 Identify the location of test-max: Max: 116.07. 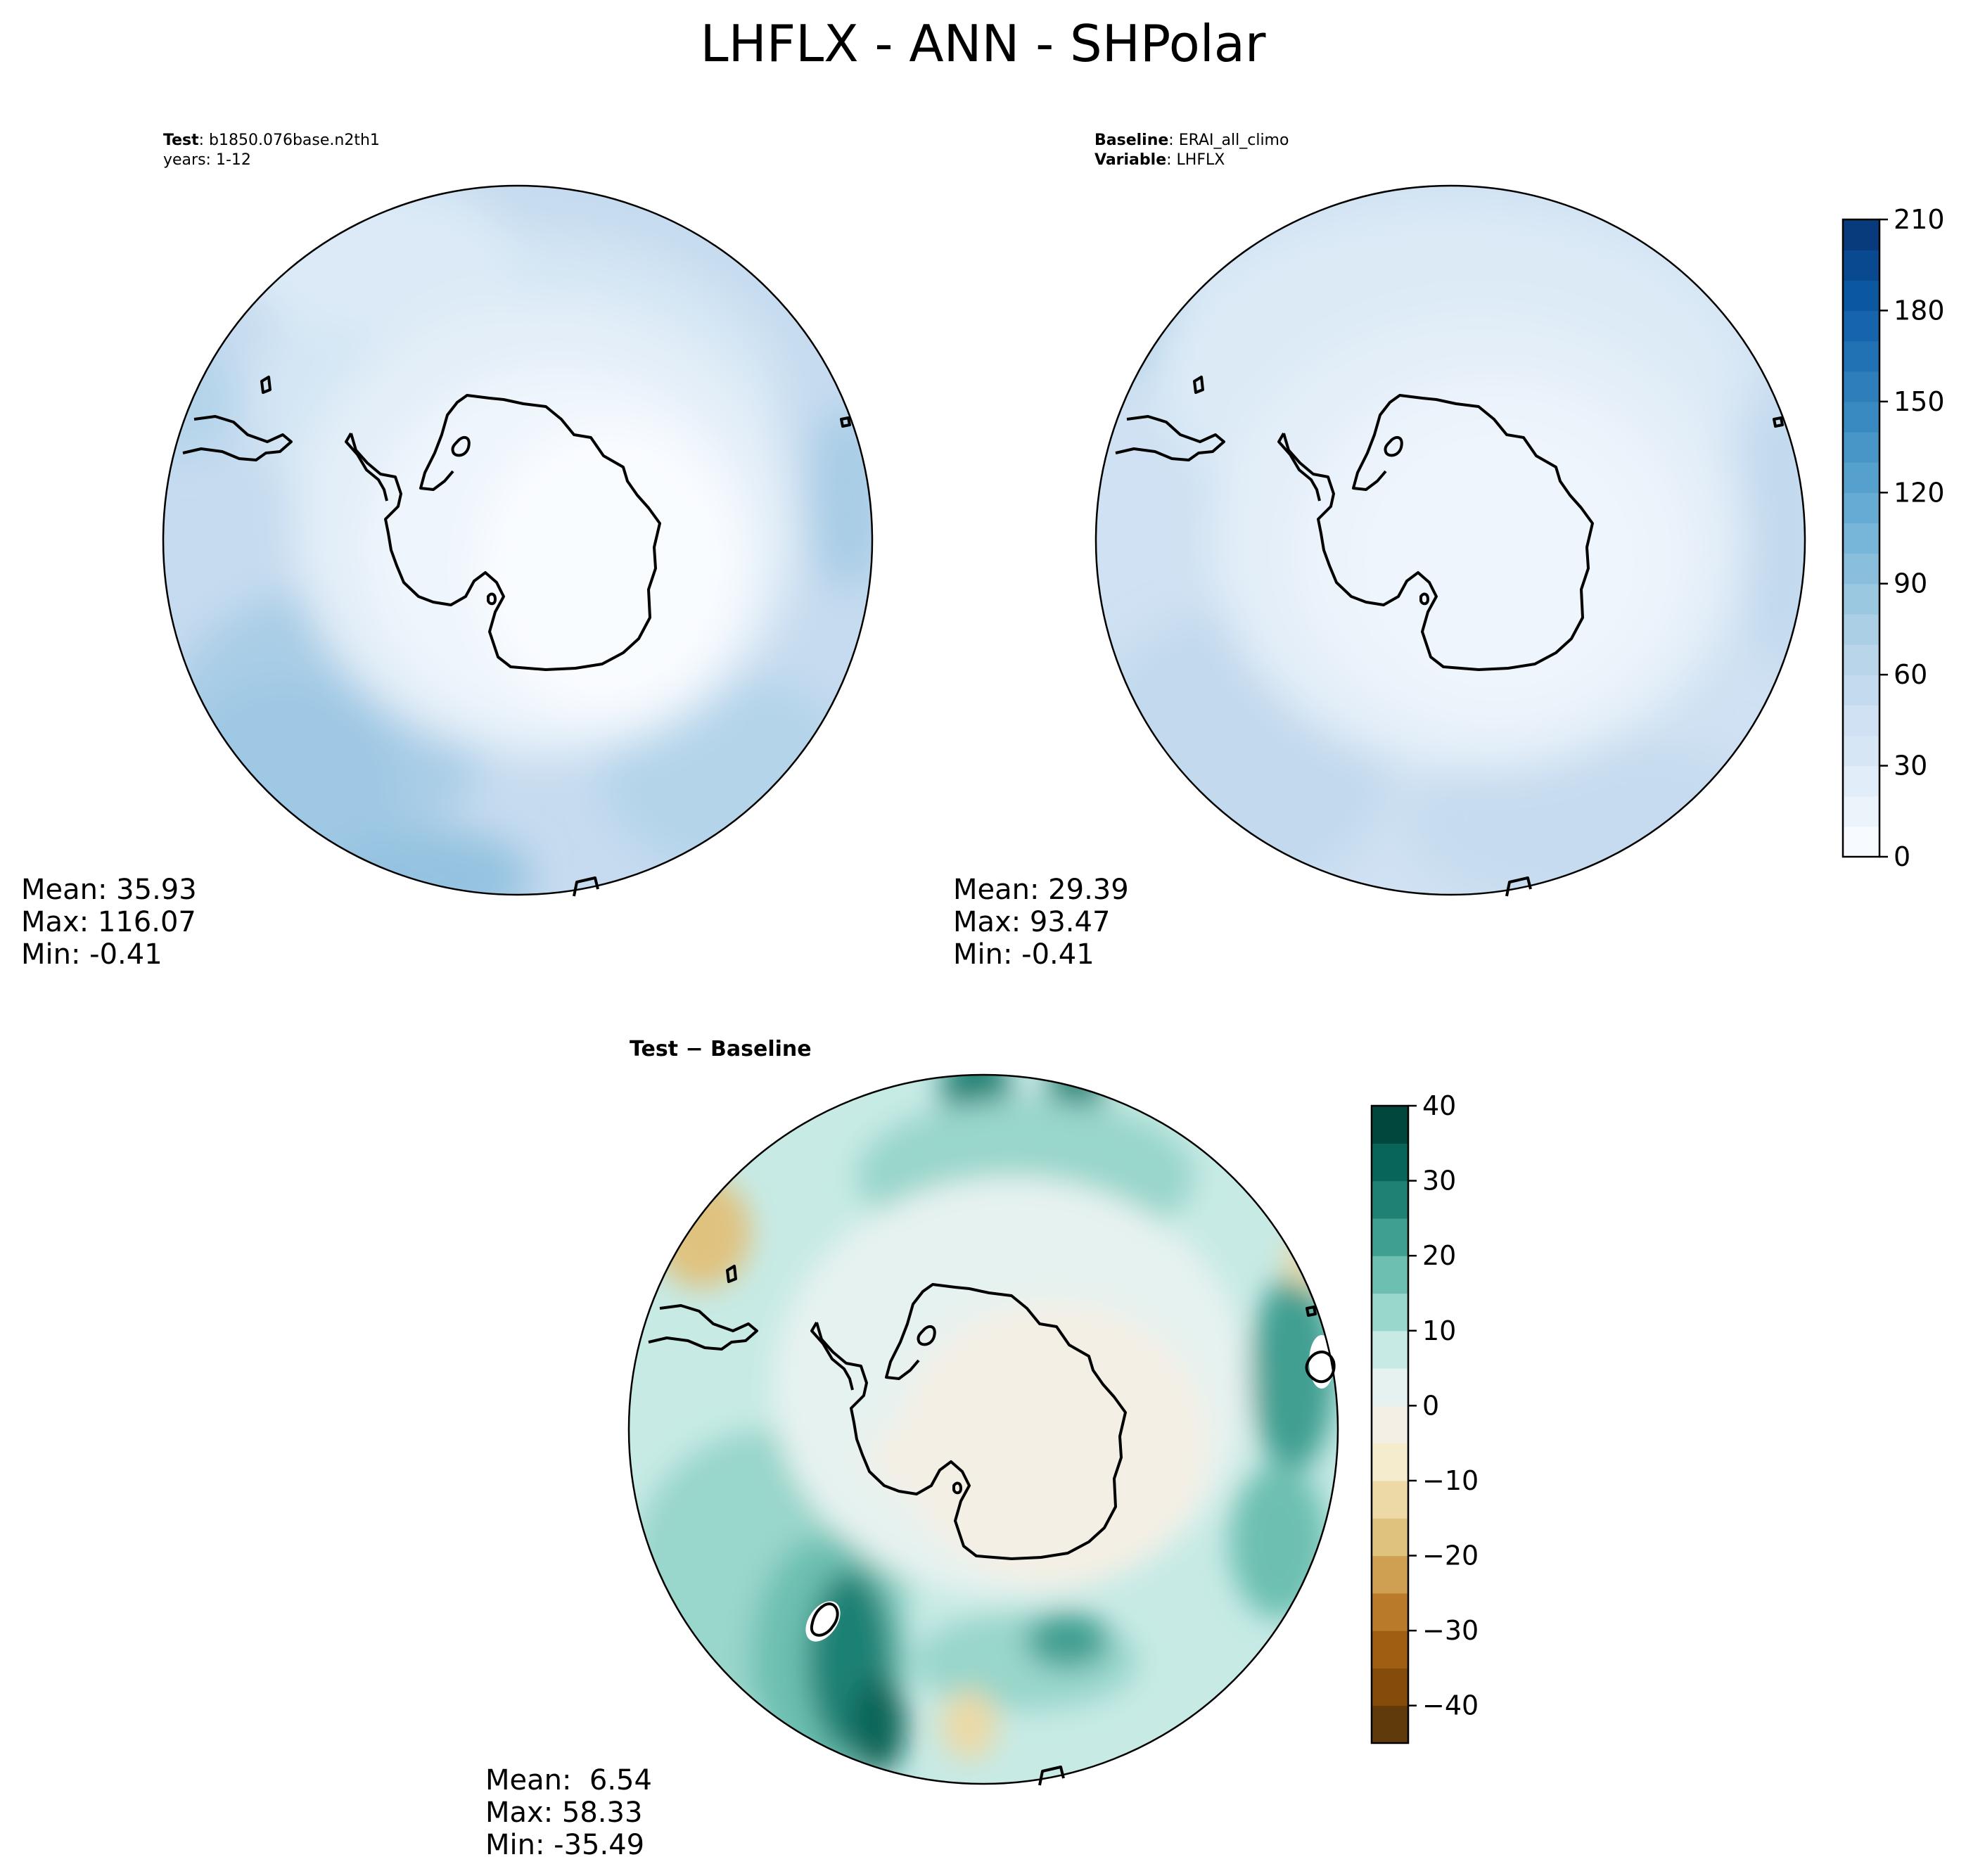
(108, 922).